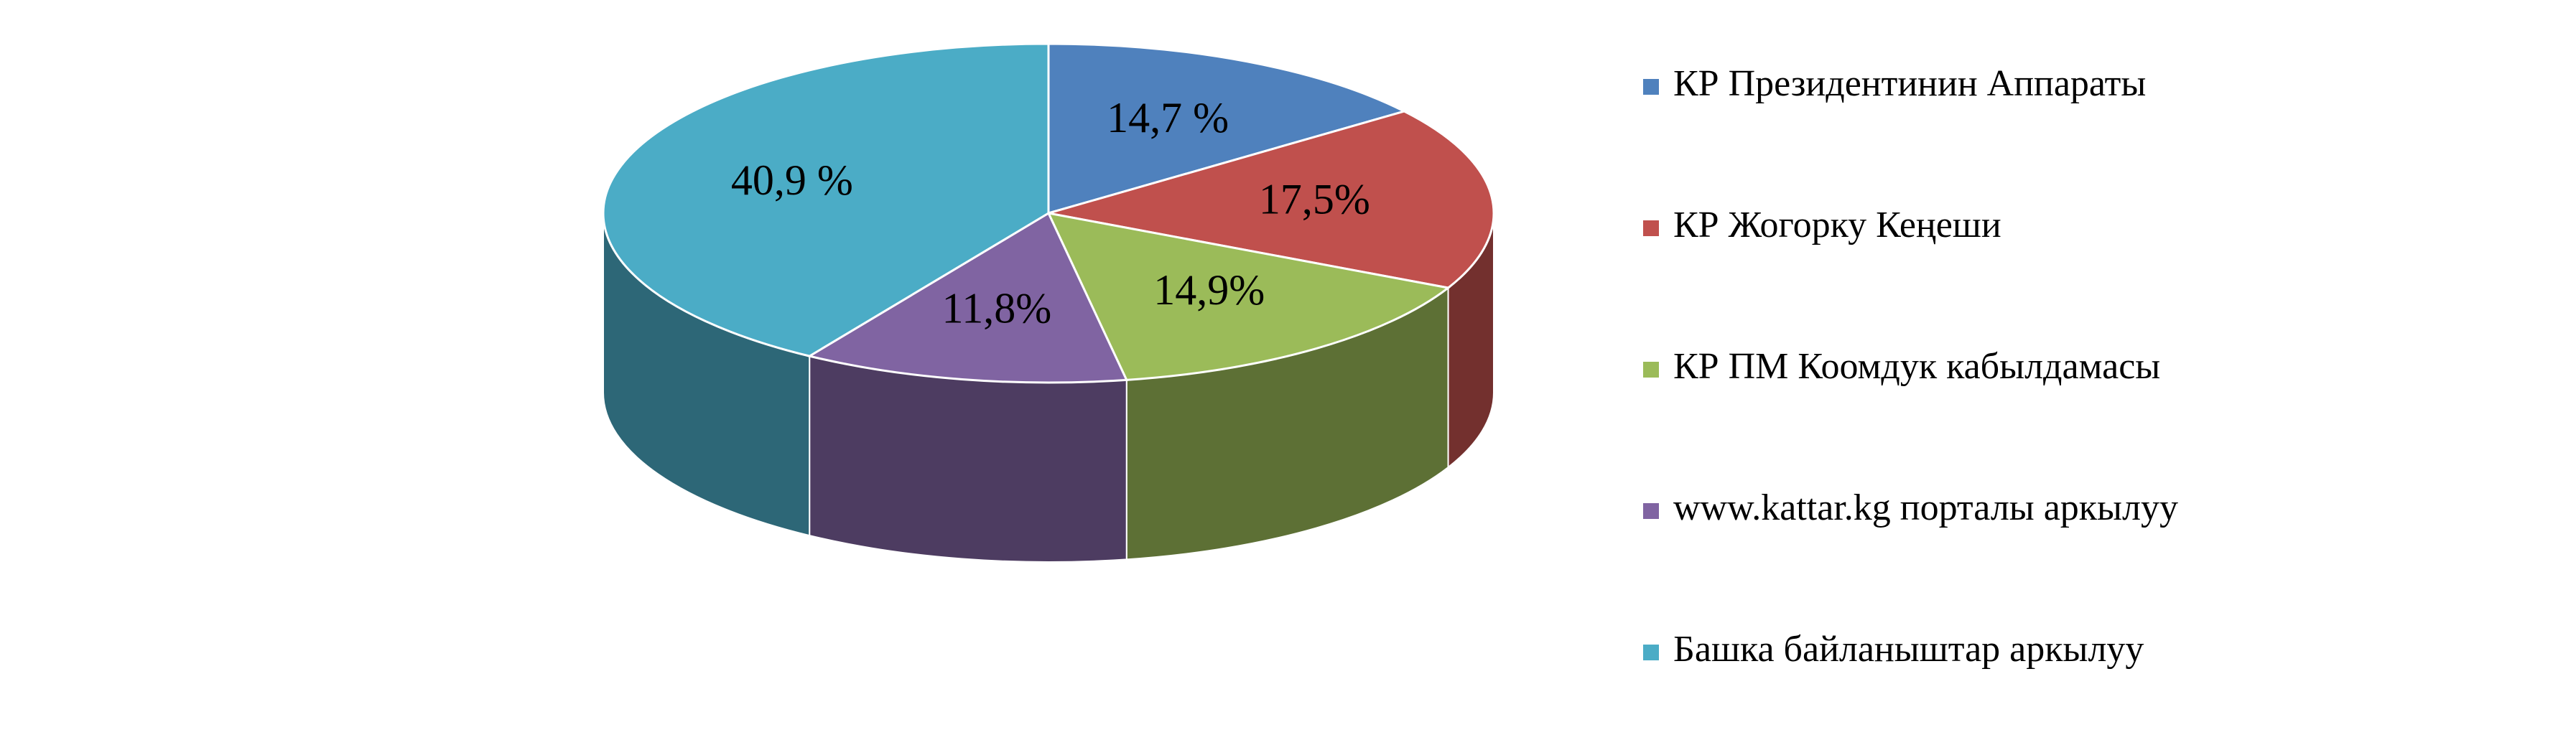 This screenshot has height=735, width=2576. What do you see at coordinates (968, 459) in the screenshot?
I see `slice-side` at bounding box center [968, 459].